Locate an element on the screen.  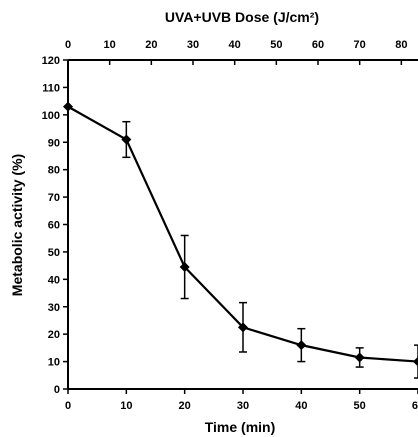
top-tick-label: 50 is located at coordinates (276, 45).